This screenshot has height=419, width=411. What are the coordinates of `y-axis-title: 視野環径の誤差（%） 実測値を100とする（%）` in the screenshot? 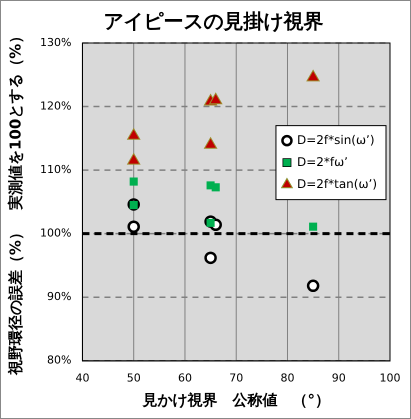 It's located at (15, 202).